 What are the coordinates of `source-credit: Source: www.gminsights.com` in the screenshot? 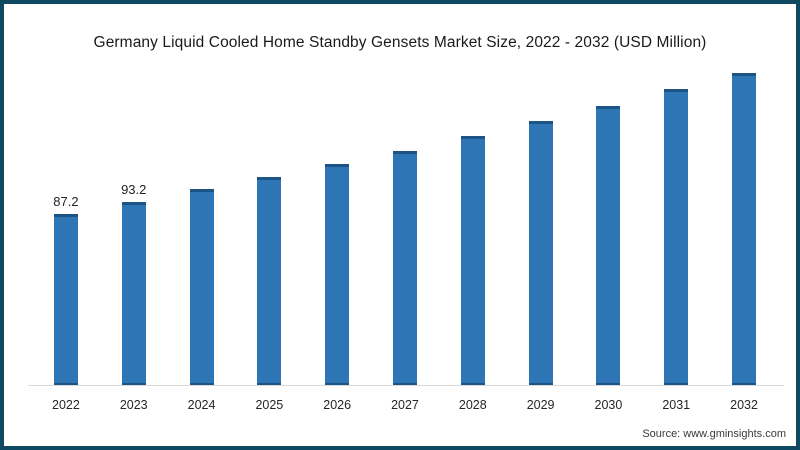 It's located at (714, 434).